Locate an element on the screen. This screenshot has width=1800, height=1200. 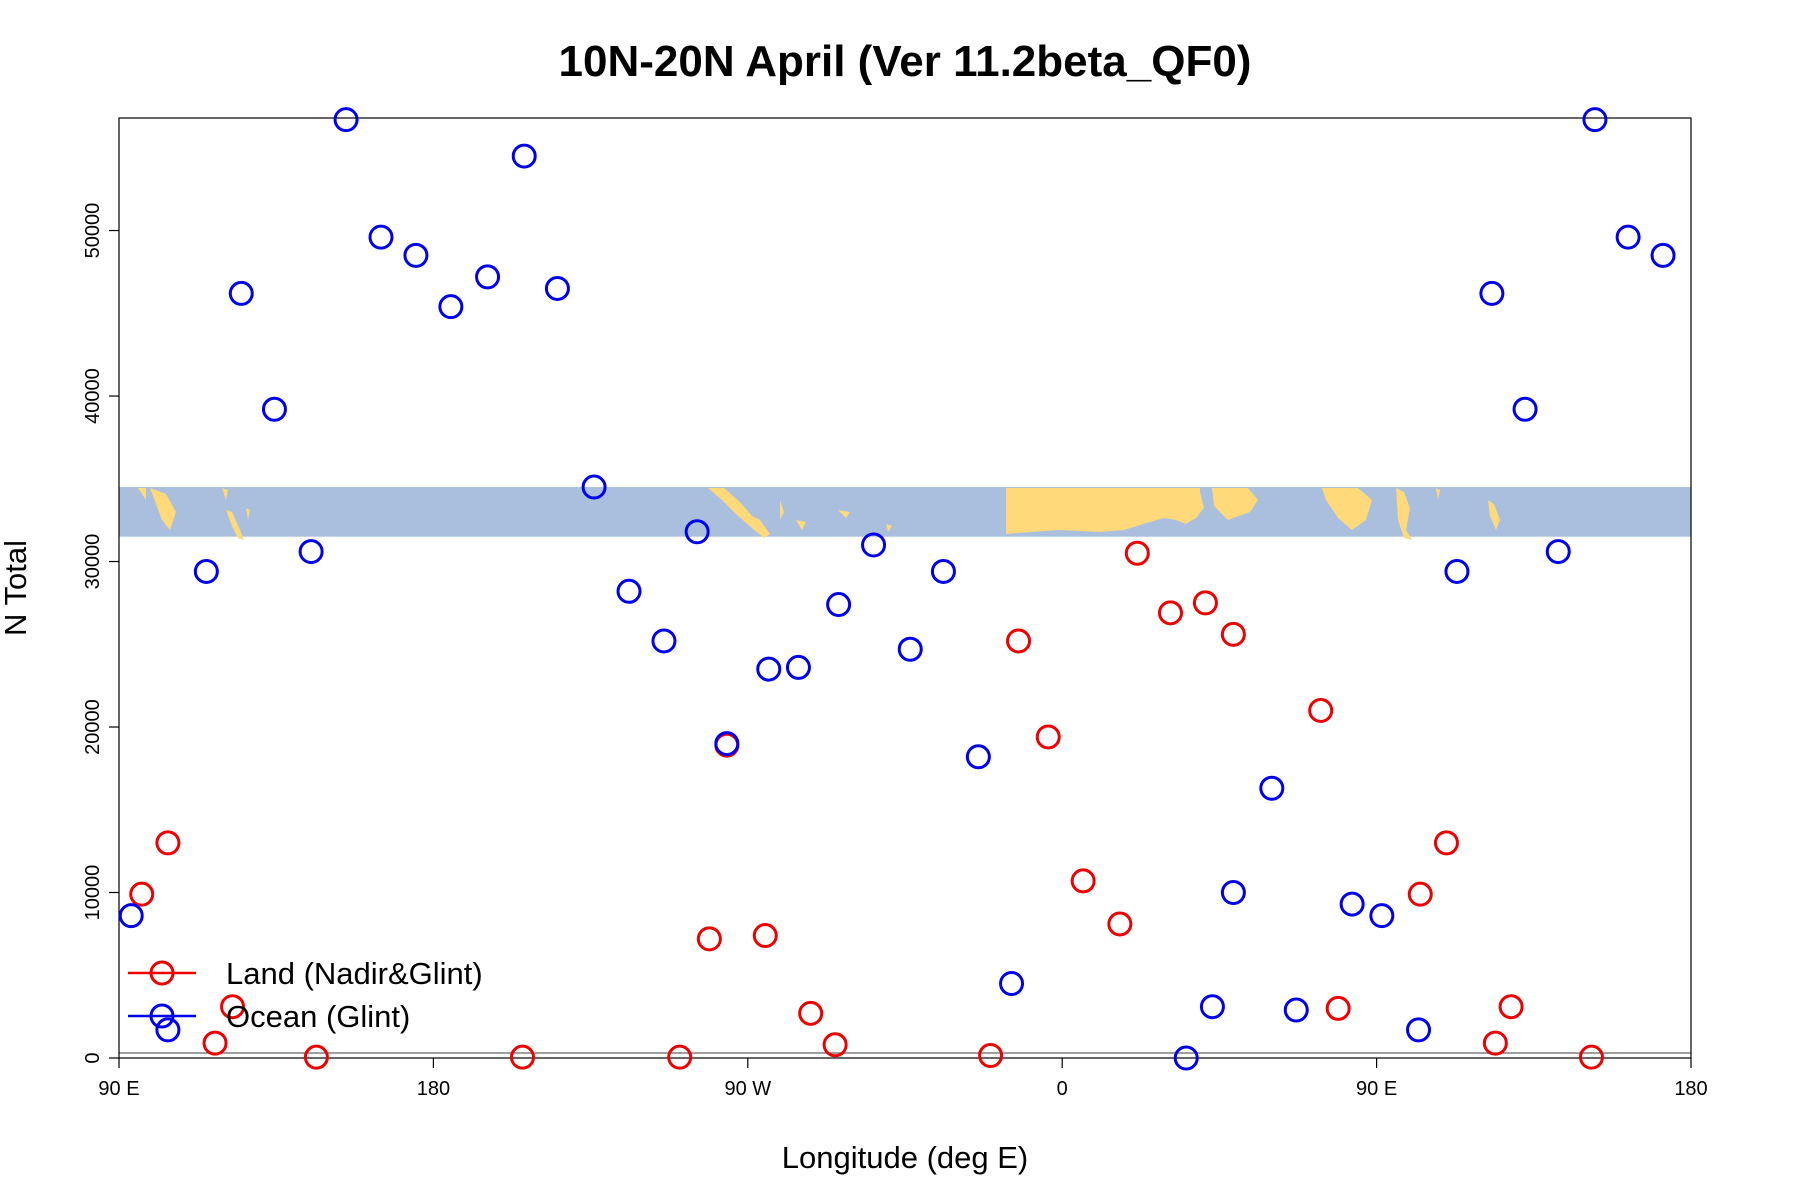
x-tick-label: 0 is located at coordinates (1062, 1089).